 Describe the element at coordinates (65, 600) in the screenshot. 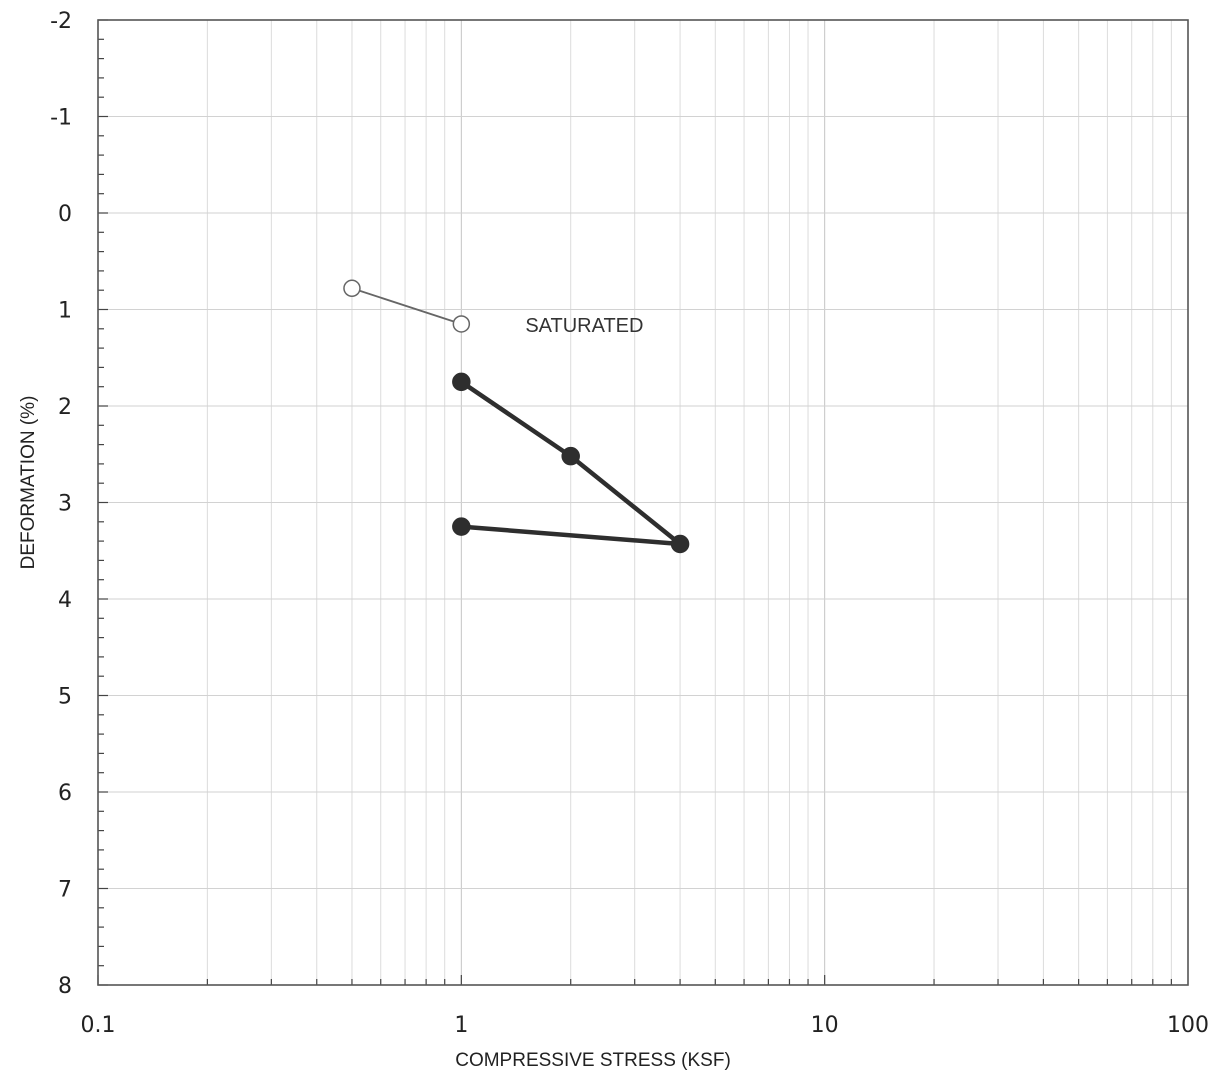

I see `y-tick-label: 4` at that location.